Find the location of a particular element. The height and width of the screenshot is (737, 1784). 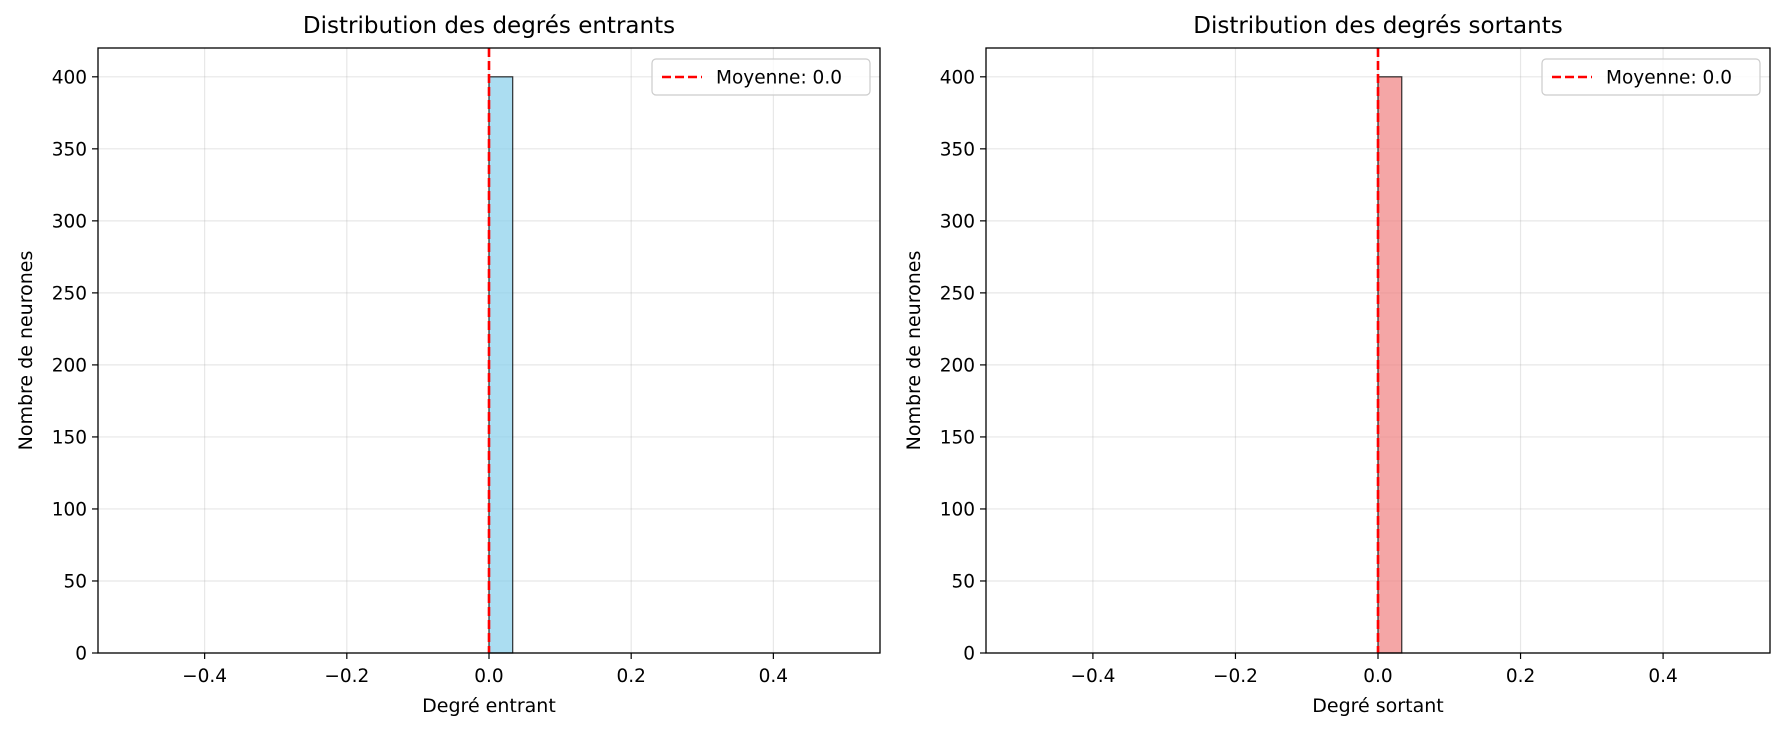

chart-2-y-tick-label: 150 is located at coordinates (957, 437).